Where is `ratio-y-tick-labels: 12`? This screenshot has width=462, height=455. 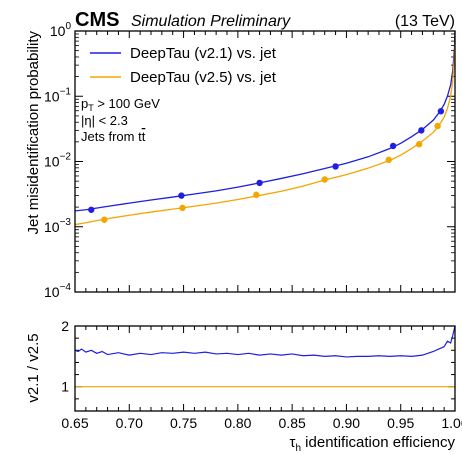 ratio-y-tick-labels: 12 is located at coordinates (65, 356).